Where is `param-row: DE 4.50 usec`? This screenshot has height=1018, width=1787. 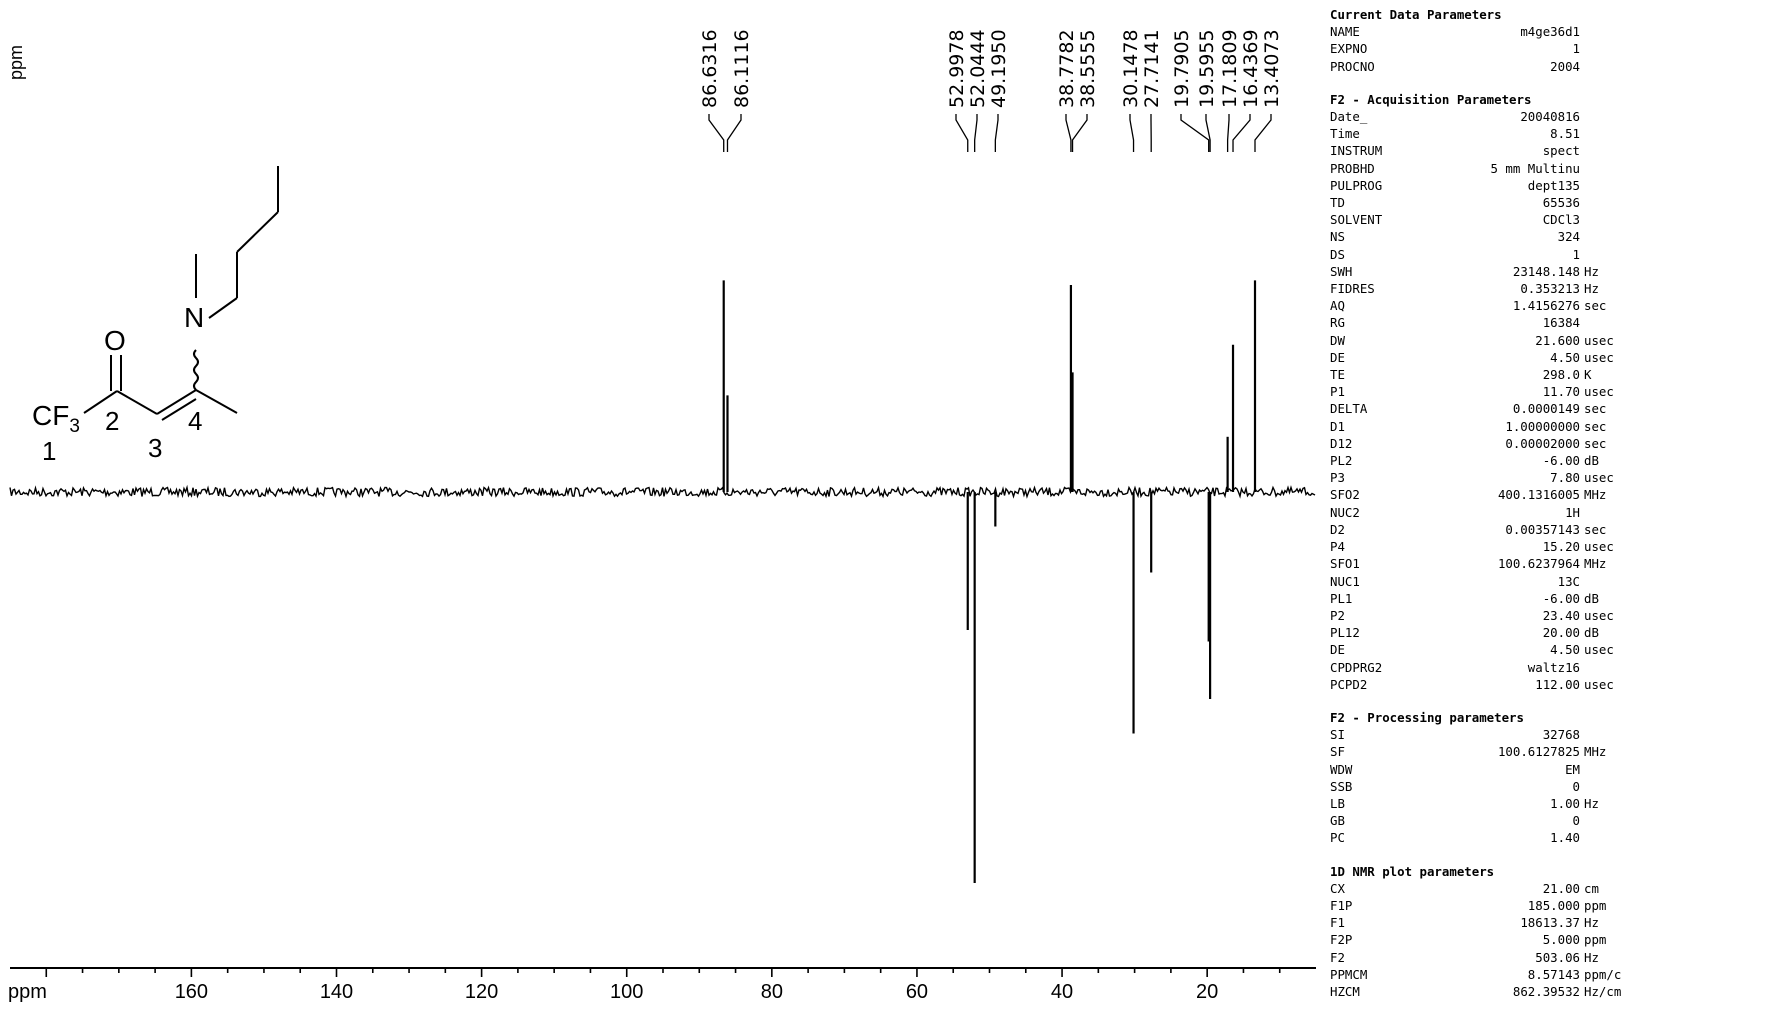 param-row: DE 4.50 usec is located at coordinates (1557, 649).